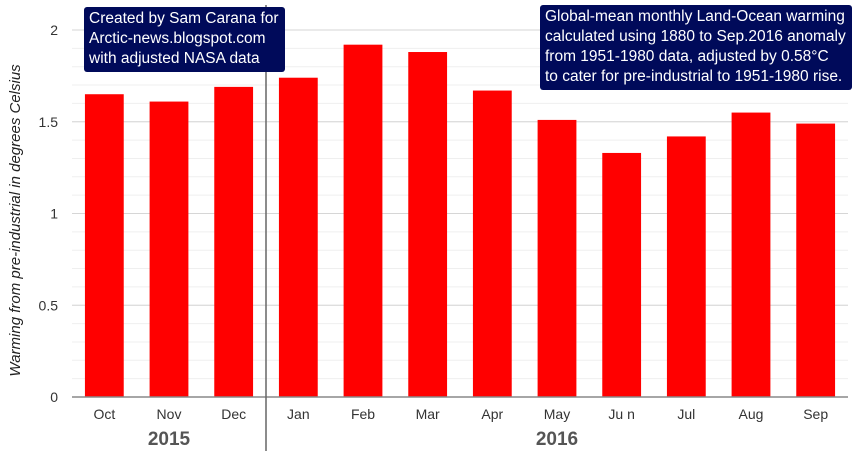 The width and height of the screenshot is (861, 451). I want to click on description-line: from 1951-1980 data, adjusted by 0.58°C, so click(687, 56).